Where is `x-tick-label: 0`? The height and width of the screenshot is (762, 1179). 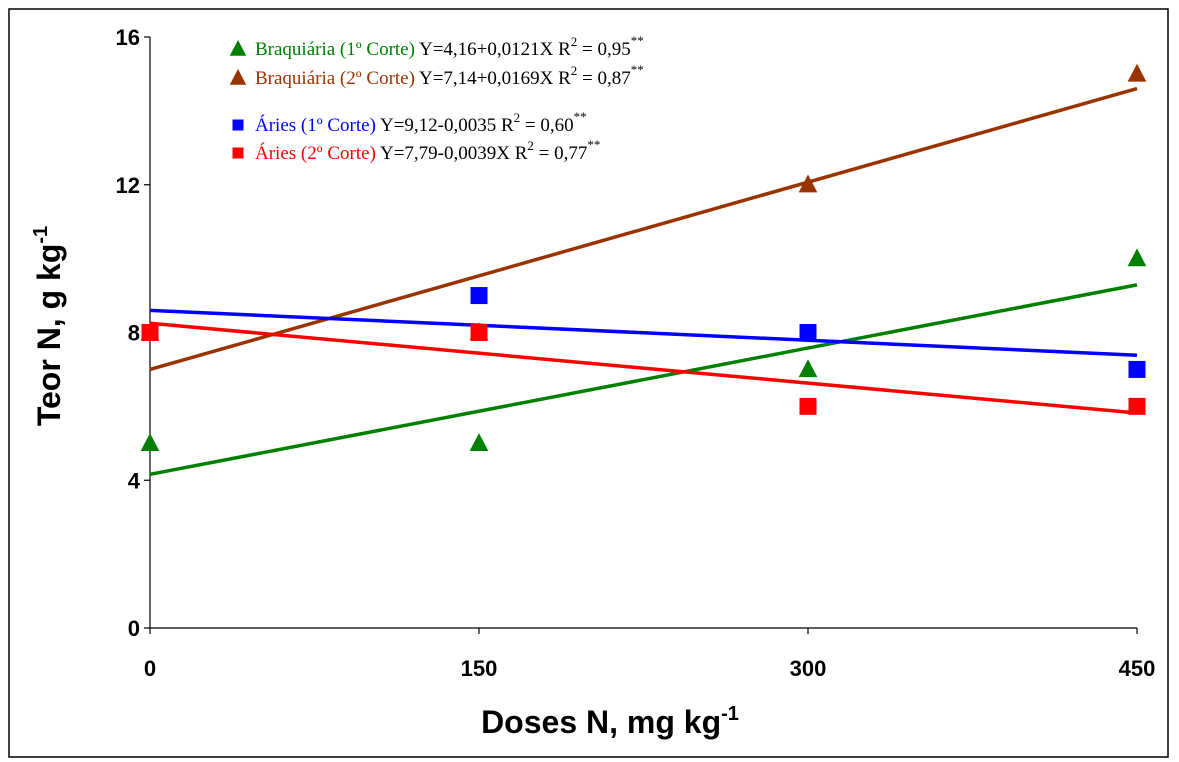
x-tick-label: 0 is located at coordinates (150, 668).